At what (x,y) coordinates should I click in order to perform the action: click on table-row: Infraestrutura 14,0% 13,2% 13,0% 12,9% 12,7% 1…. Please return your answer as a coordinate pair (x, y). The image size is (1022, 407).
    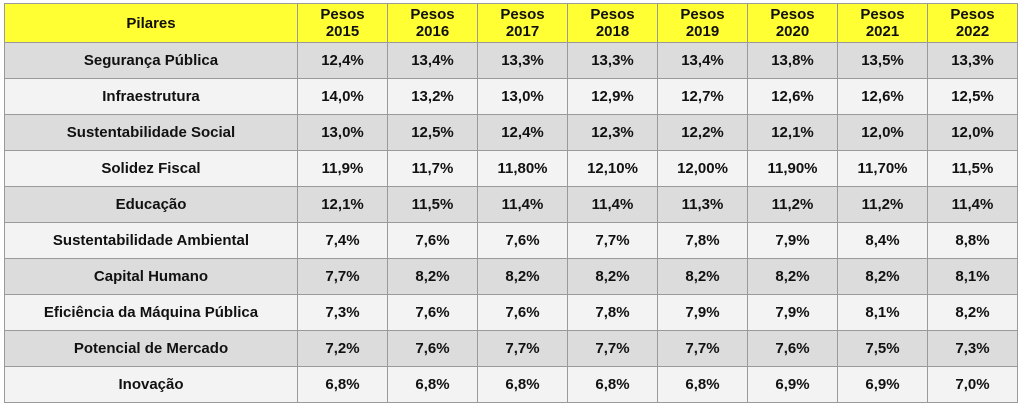
    Looking at the image, I should click on (511, 96).